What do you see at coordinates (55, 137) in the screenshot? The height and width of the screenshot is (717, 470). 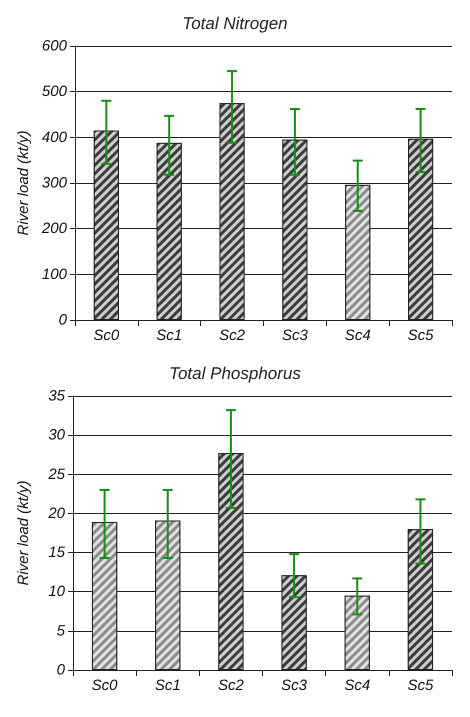 I see `y-tick-label: 400` at bounding box center [55, 137].